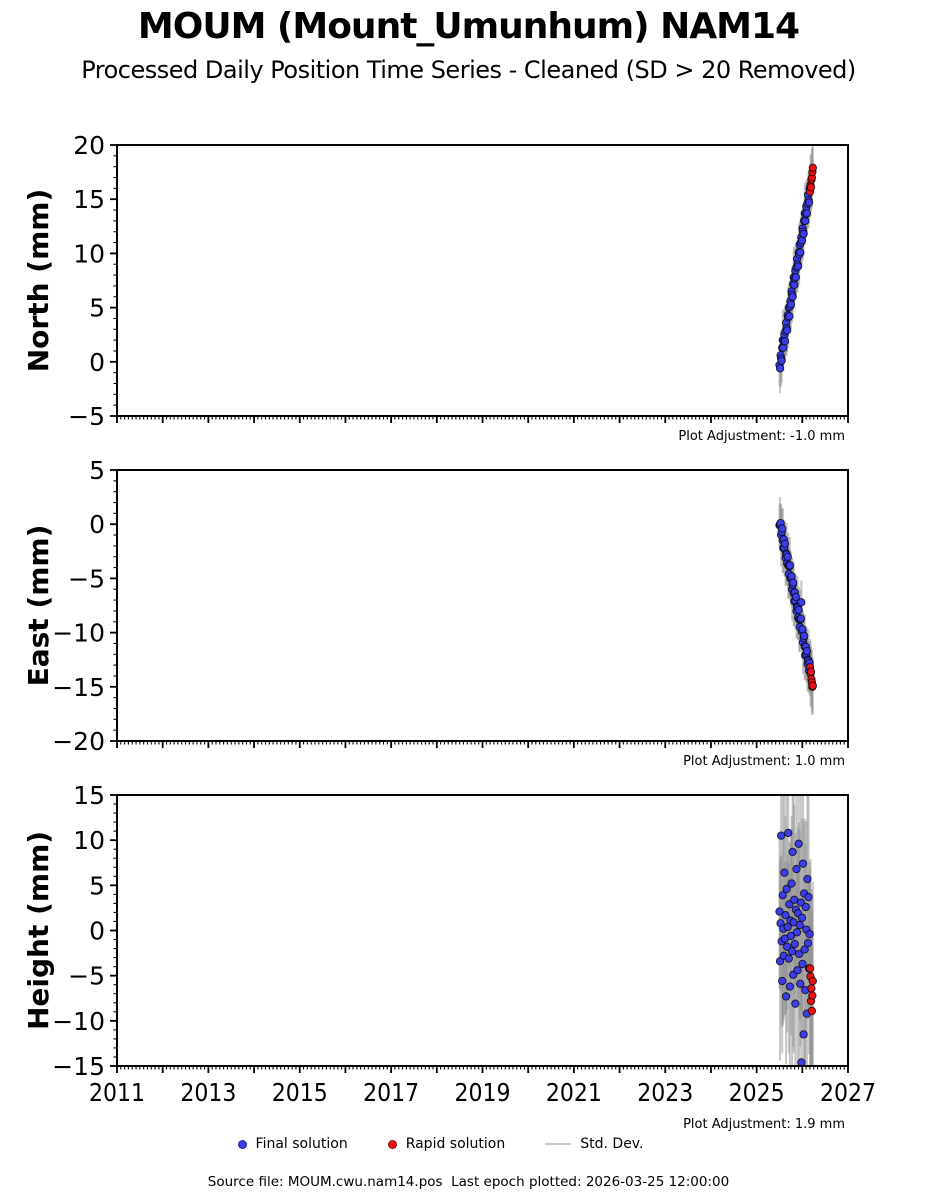  I want to click on x-tick-label: 2023, so click(665, 1092).